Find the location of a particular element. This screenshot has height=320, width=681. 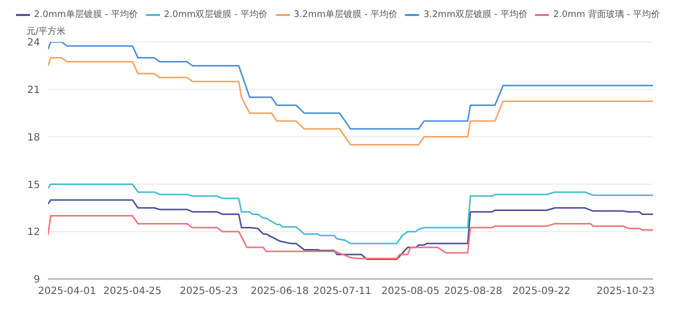

x-tick-label: 2025-09-22 is located at coordinates (541, 292).